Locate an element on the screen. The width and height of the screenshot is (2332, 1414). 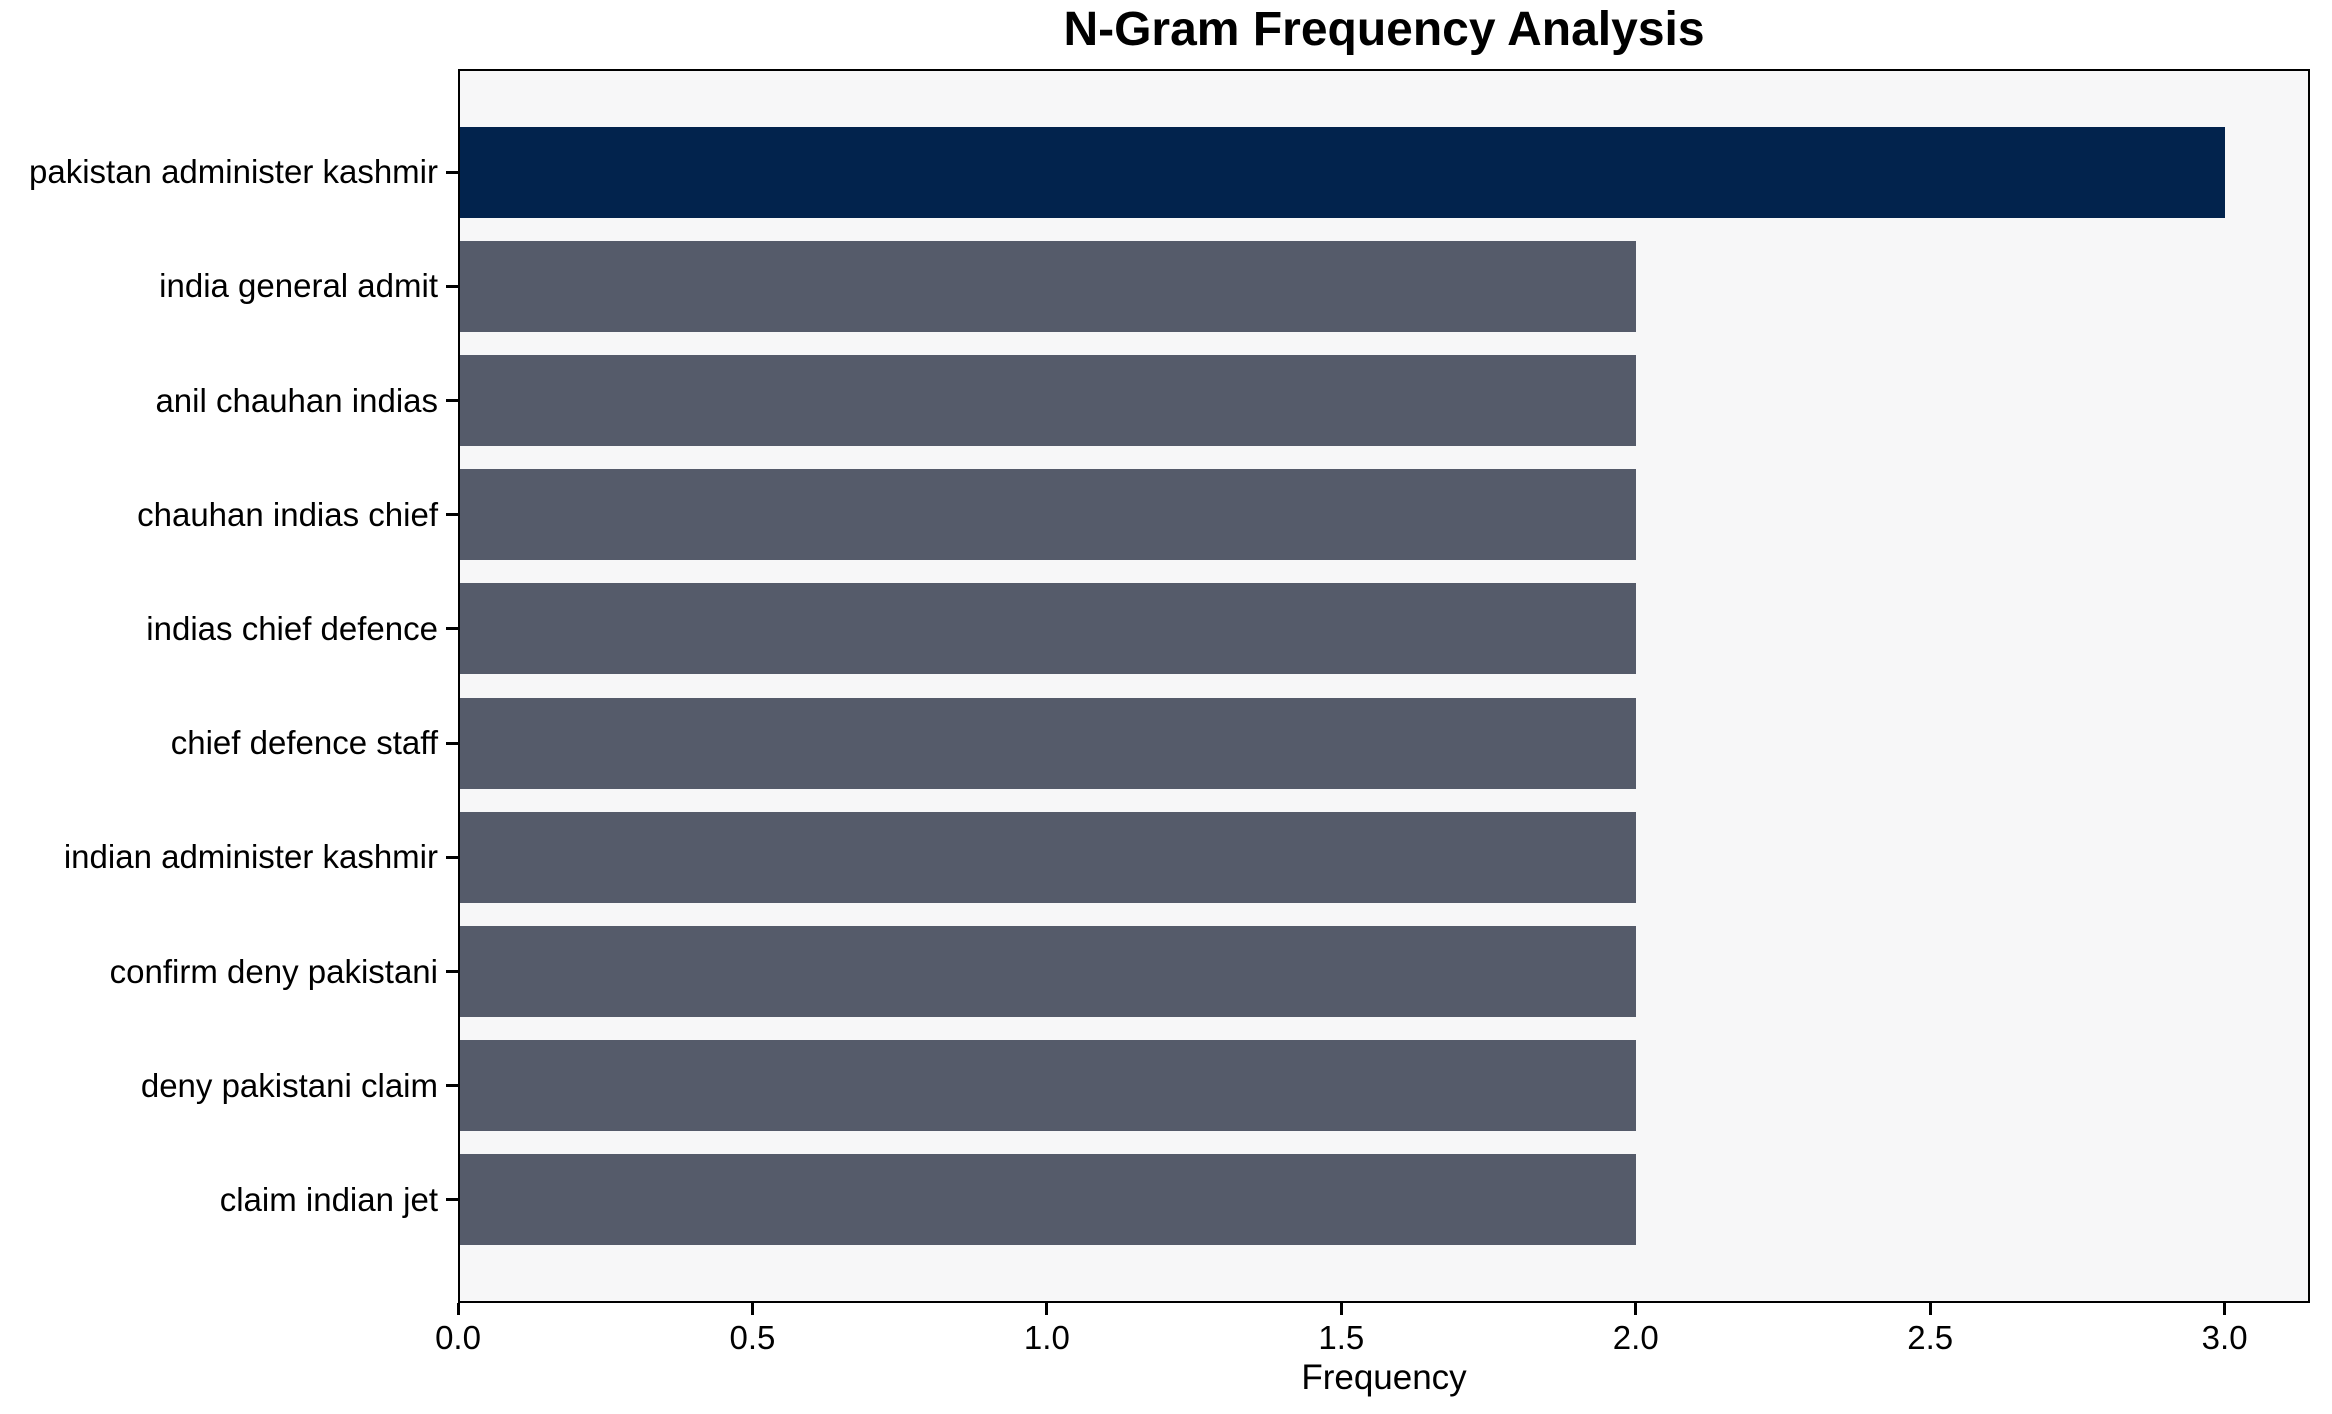
y-tick-label: anil chauhan indias is located at coordinates (296, 400).